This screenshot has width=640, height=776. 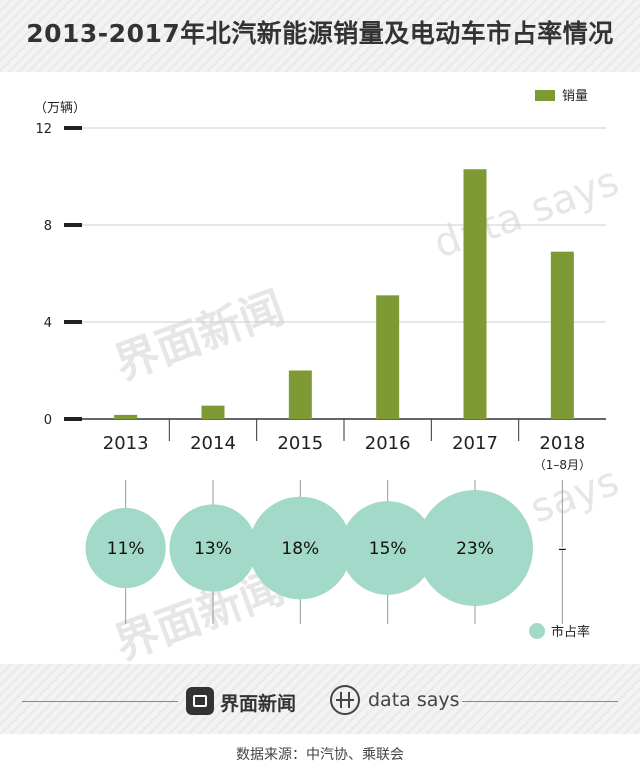 I want to click on x-tick-label: 2016, so click(x=388, y=443).